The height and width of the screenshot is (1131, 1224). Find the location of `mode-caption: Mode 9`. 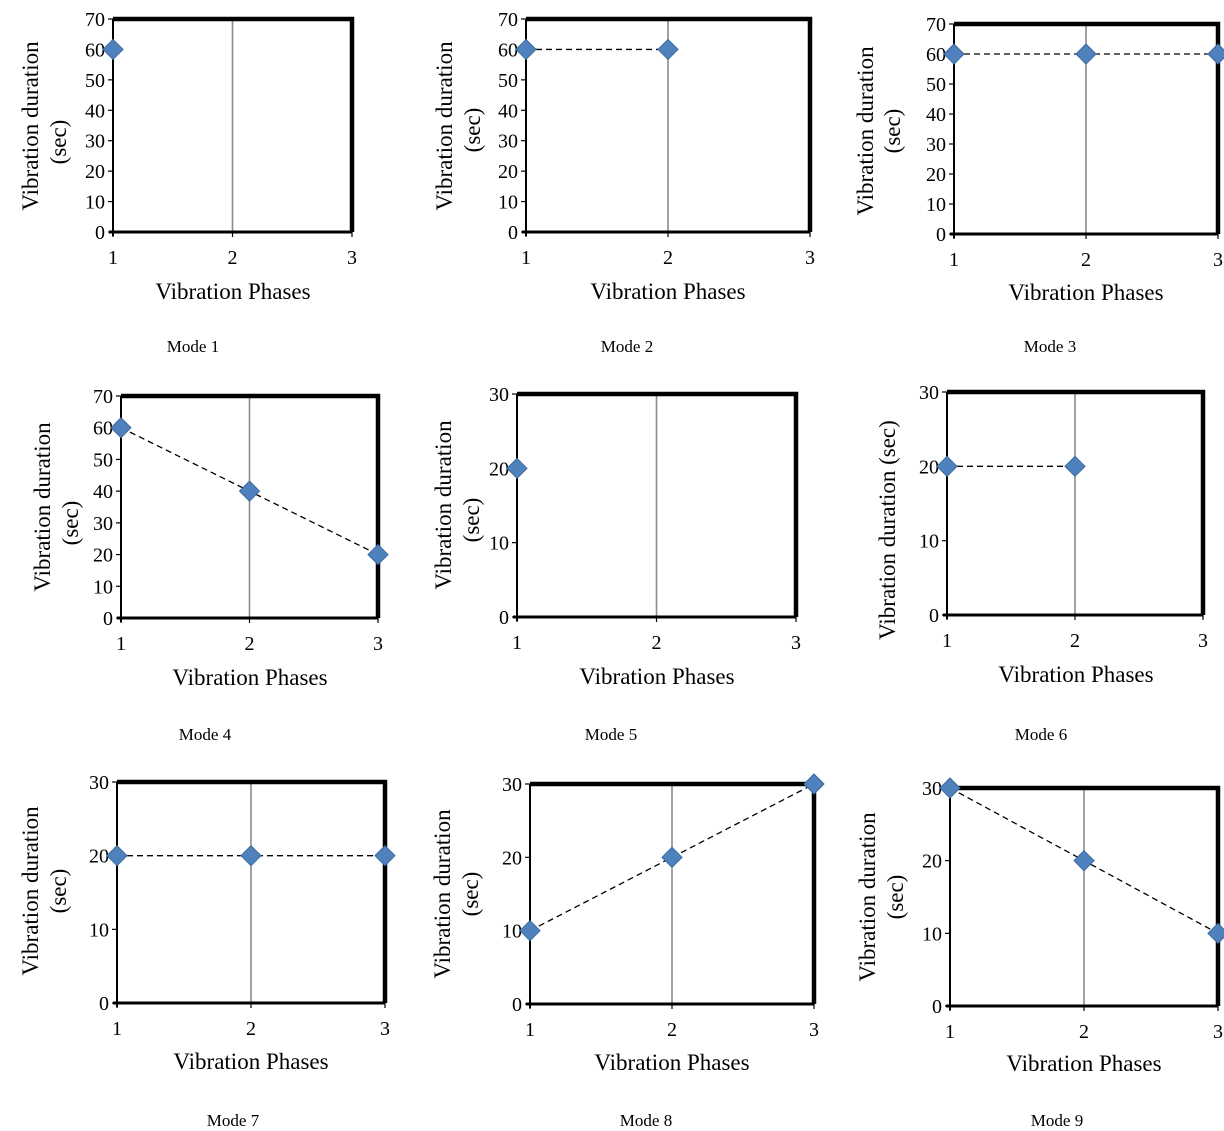

mode-caption: Mode 9 is located at coordinates (1057, 1120).